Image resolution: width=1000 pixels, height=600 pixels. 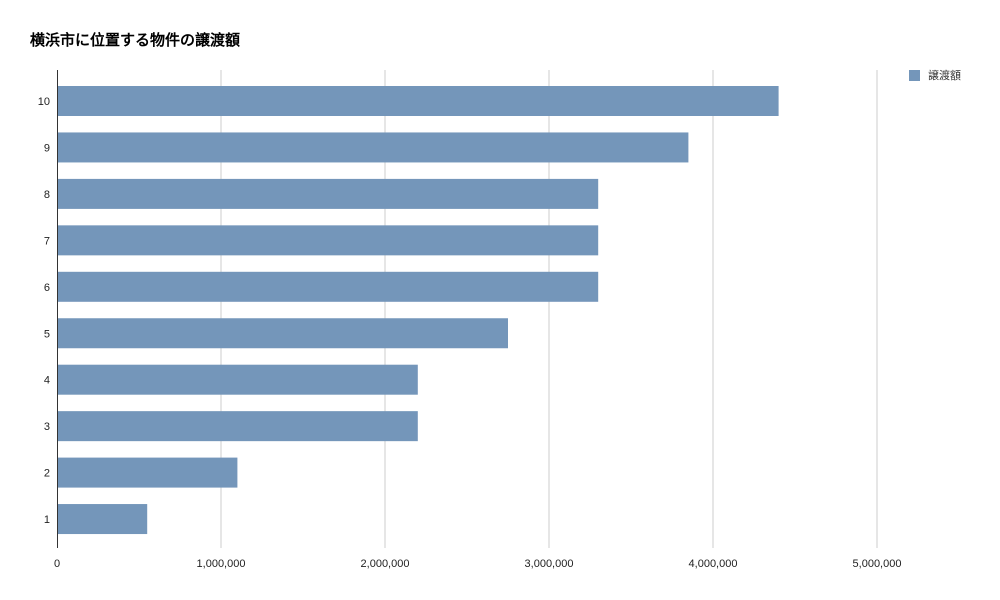 I want to click on y-tick-label: 10, so click(x=44, y=102).